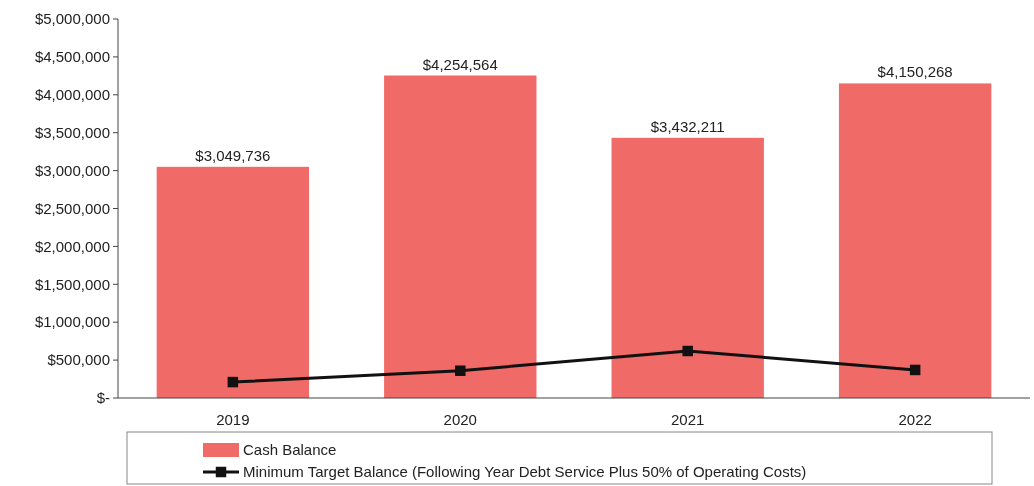 The image size is (1034, 486). Describe the element at coordinates (72, 208) in the screenshot. I see `y-tick-label: $2,500,000` at that location.